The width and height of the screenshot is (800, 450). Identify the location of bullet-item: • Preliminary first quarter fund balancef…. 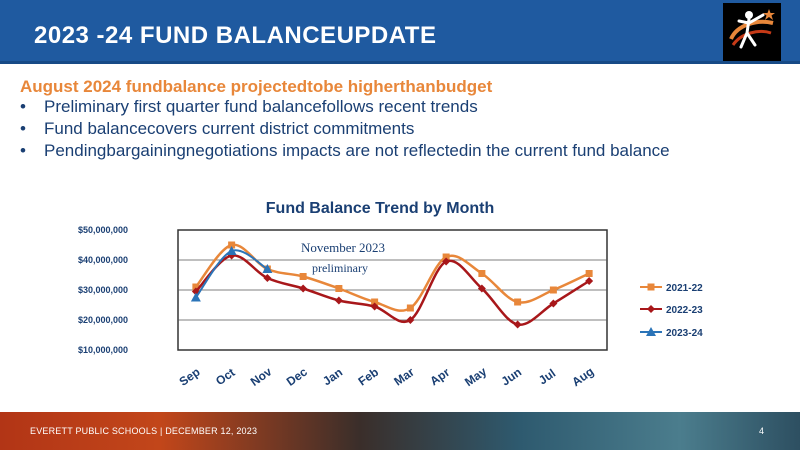
(365, 107).